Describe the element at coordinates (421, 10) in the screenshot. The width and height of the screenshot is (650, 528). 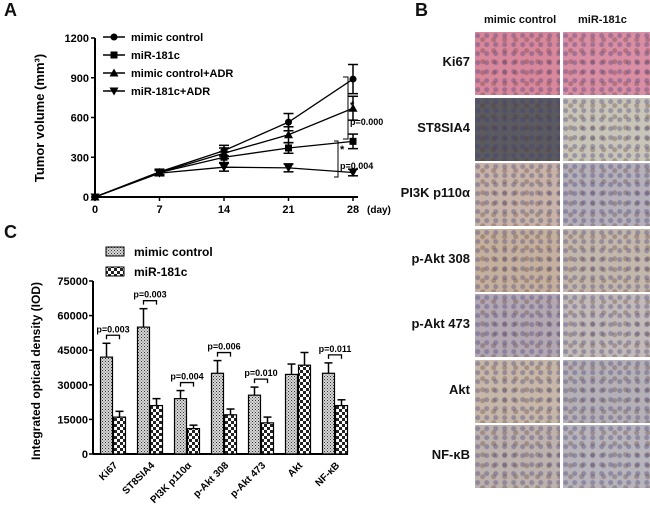
I see `panel-label-b: B` at that location.